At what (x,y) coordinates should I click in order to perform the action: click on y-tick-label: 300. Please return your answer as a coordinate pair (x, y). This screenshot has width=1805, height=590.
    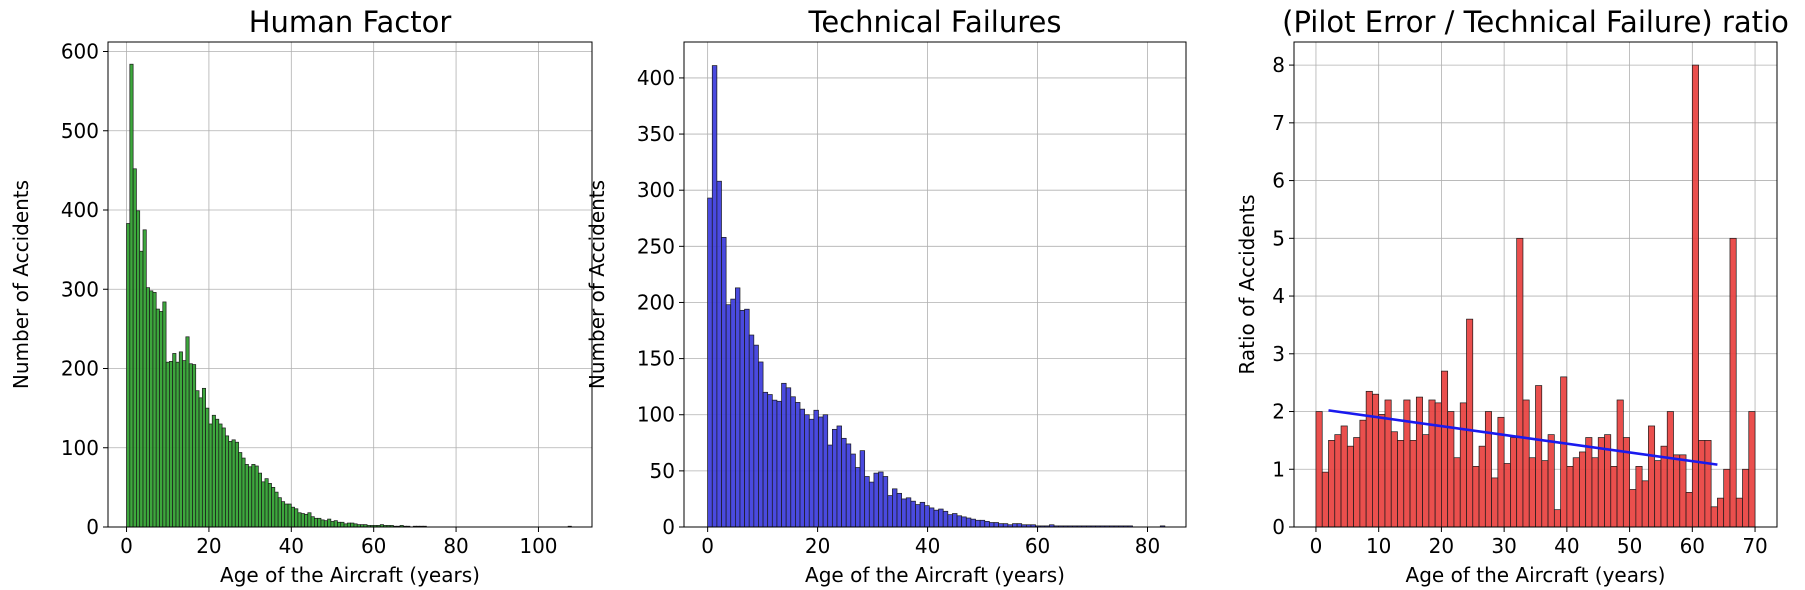
    Looking at the image, I should click on (656, 190).